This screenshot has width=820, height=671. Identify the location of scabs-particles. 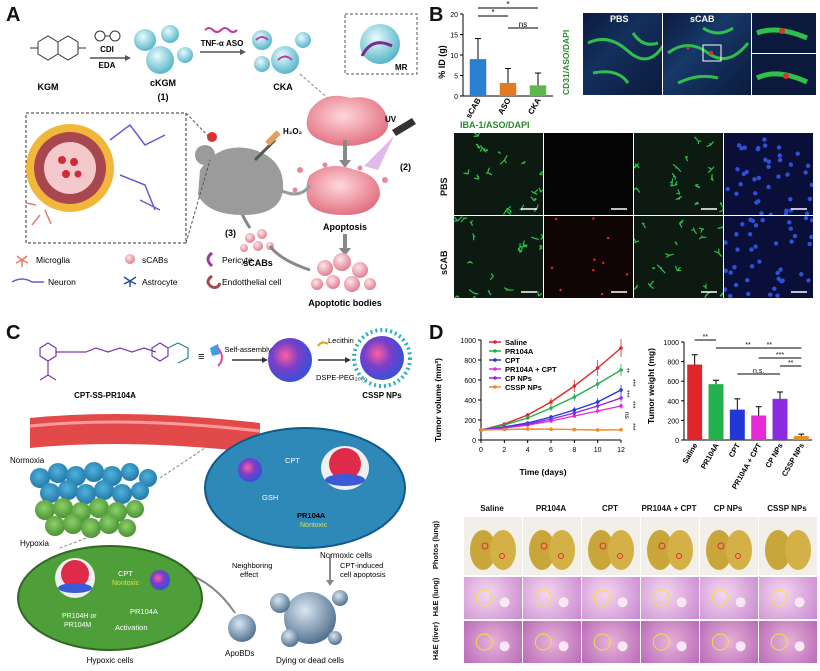
(257, 240).